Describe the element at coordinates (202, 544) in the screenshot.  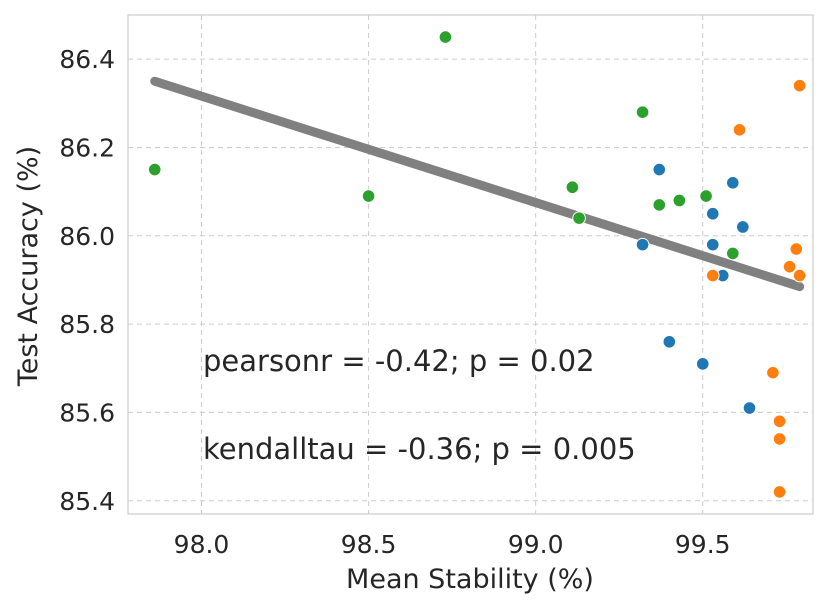
I see `x-tick-label: 98.0` at that location.